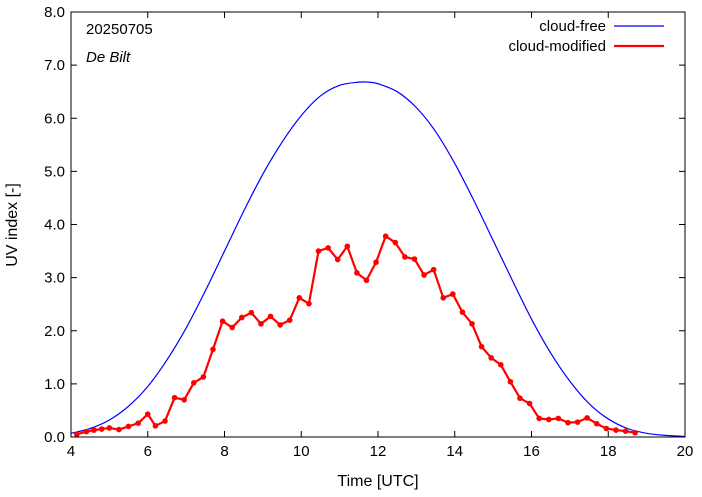 This screenshot has width=702, height=497. I want to click on location-annotation: De Bilt, so click(108, 57).